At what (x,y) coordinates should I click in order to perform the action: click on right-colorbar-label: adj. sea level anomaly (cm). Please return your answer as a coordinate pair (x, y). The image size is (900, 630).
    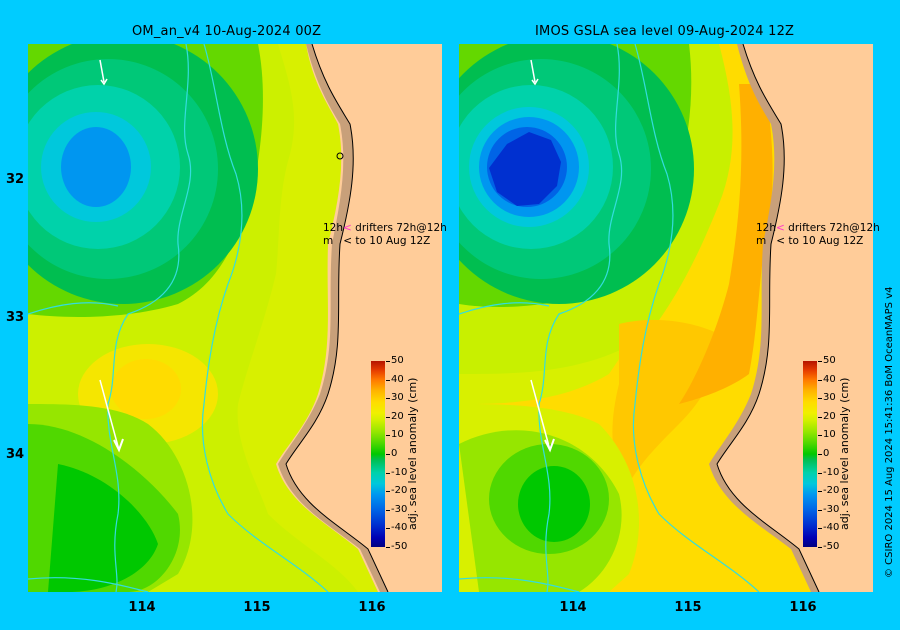
    Looking at the image, I should click on (844, 453).